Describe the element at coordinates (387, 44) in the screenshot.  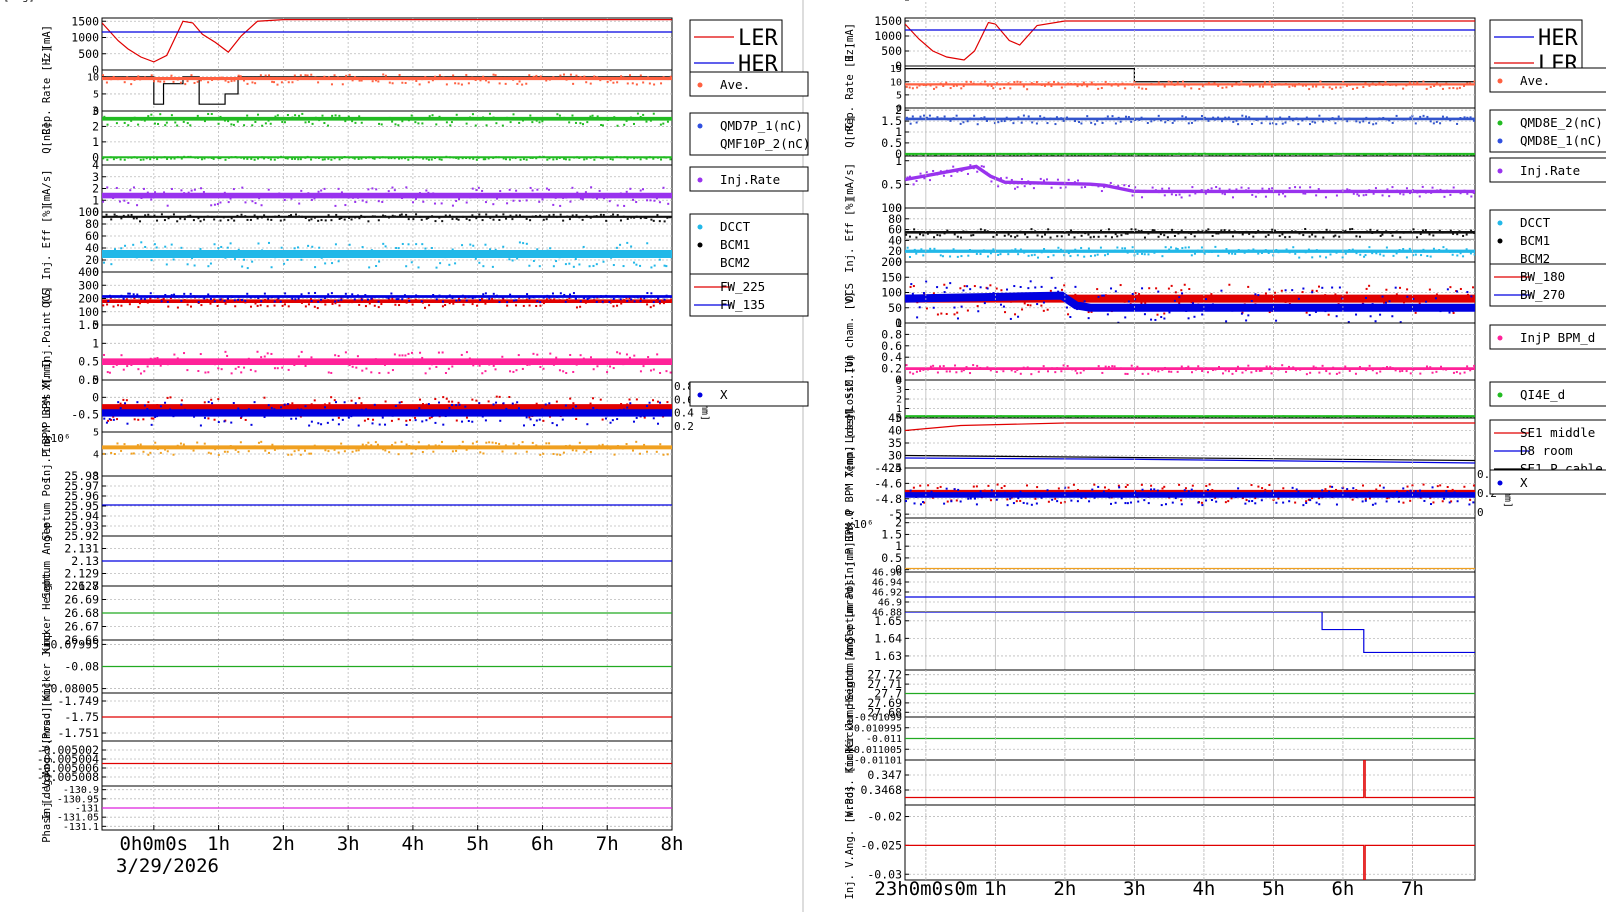
I see `plot-frame` at that location.